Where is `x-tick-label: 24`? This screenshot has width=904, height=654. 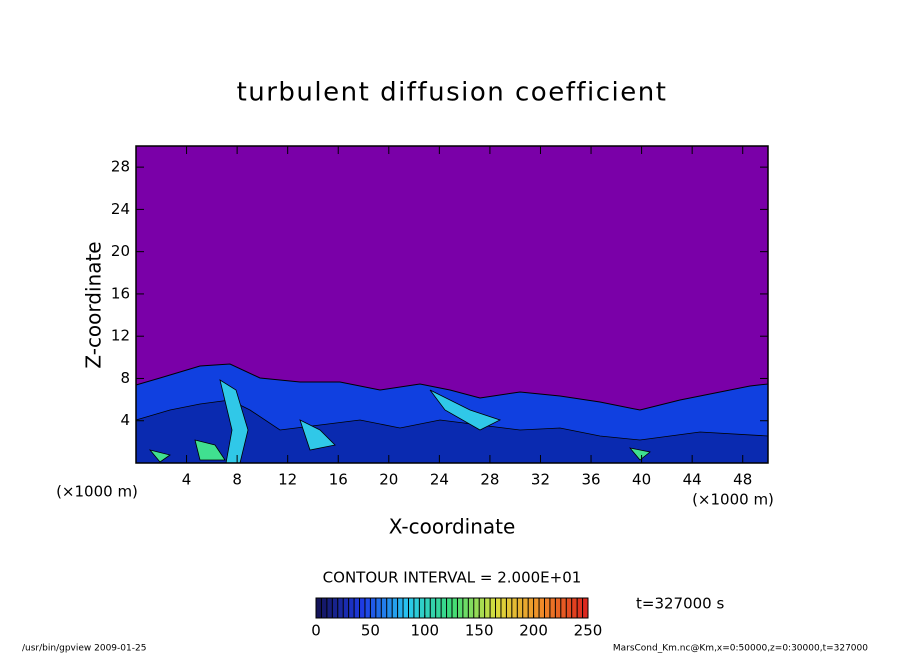 x-tick-label: 24 is located at coordinates (439, 480).